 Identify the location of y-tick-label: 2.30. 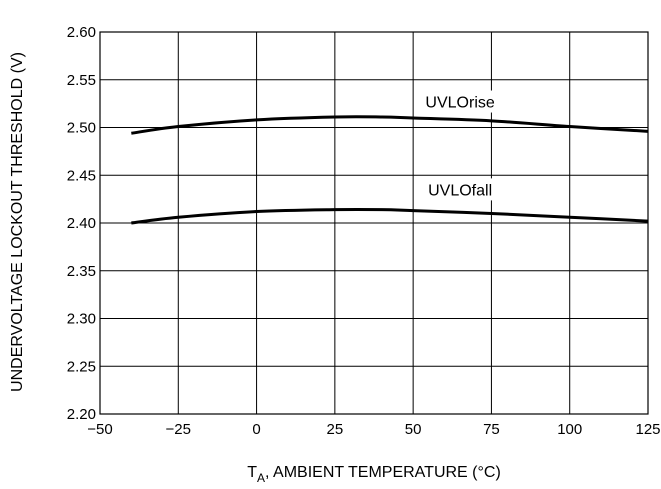
(81, 319).